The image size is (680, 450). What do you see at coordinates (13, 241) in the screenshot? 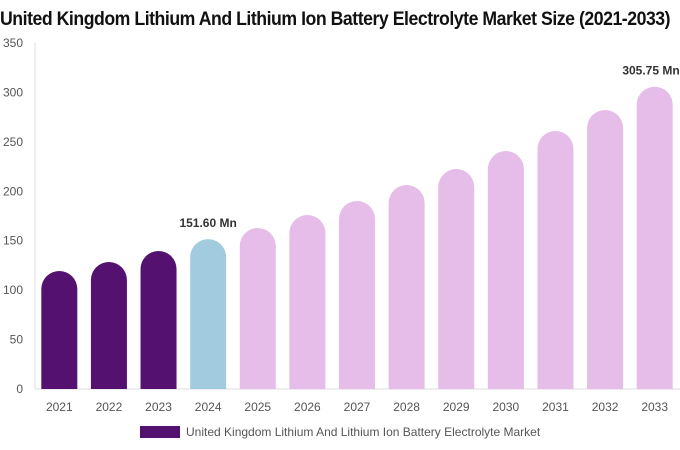
I see `y-tick-label: 150` at bounding box center [13, 241].